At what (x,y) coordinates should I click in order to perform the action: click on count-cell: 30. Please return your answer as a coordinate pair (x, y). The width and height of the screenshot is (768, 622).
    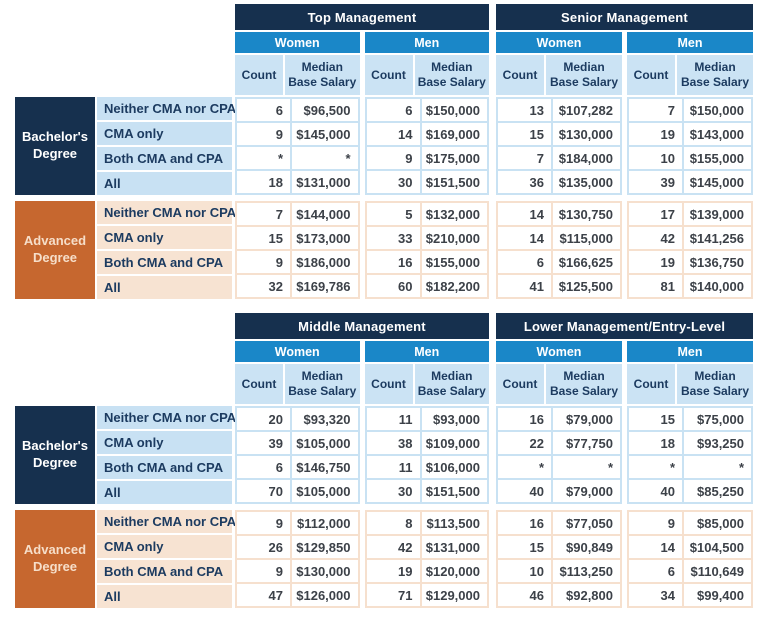
    Looking at the image, I should click on (393, 182).